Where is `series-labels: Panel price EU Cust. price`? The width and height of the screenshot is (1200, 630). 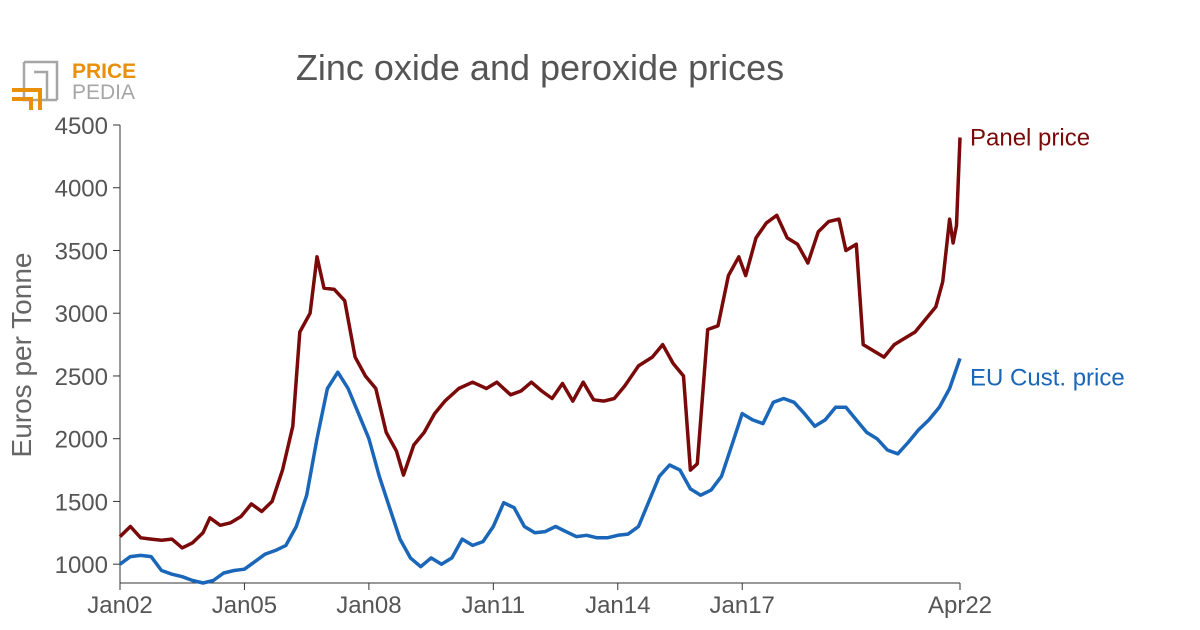
series-labels: Panel price EU Cust. price is located at coordinates (1047, 258).